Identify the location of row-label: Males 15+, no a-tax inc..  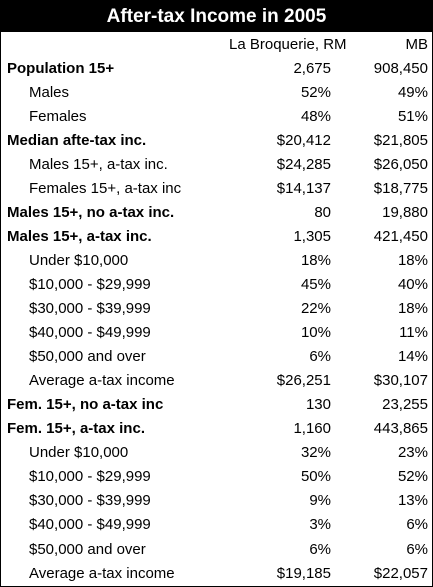
(91, 212).